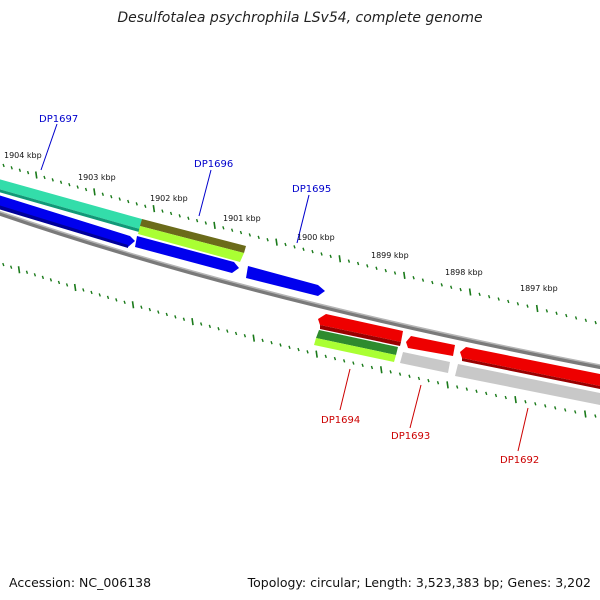 The height and width of the screenshot is (600, 600). What do you see at coordinates (23, 155) in the screenshot?
I see `kbp-label: 1904 kbp` at bounding box center [23, 155].